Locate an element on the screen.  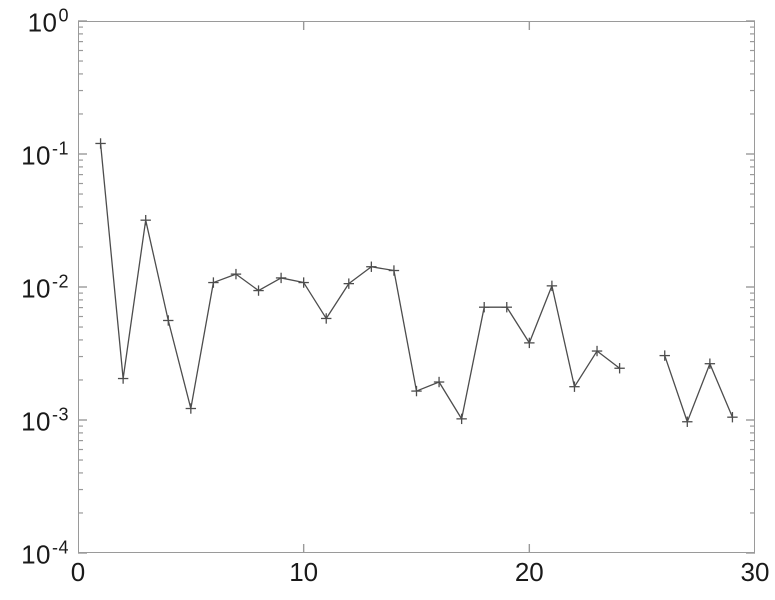
y-tick-label-10e-3: 10-3 is located at coordinates (45, 420).